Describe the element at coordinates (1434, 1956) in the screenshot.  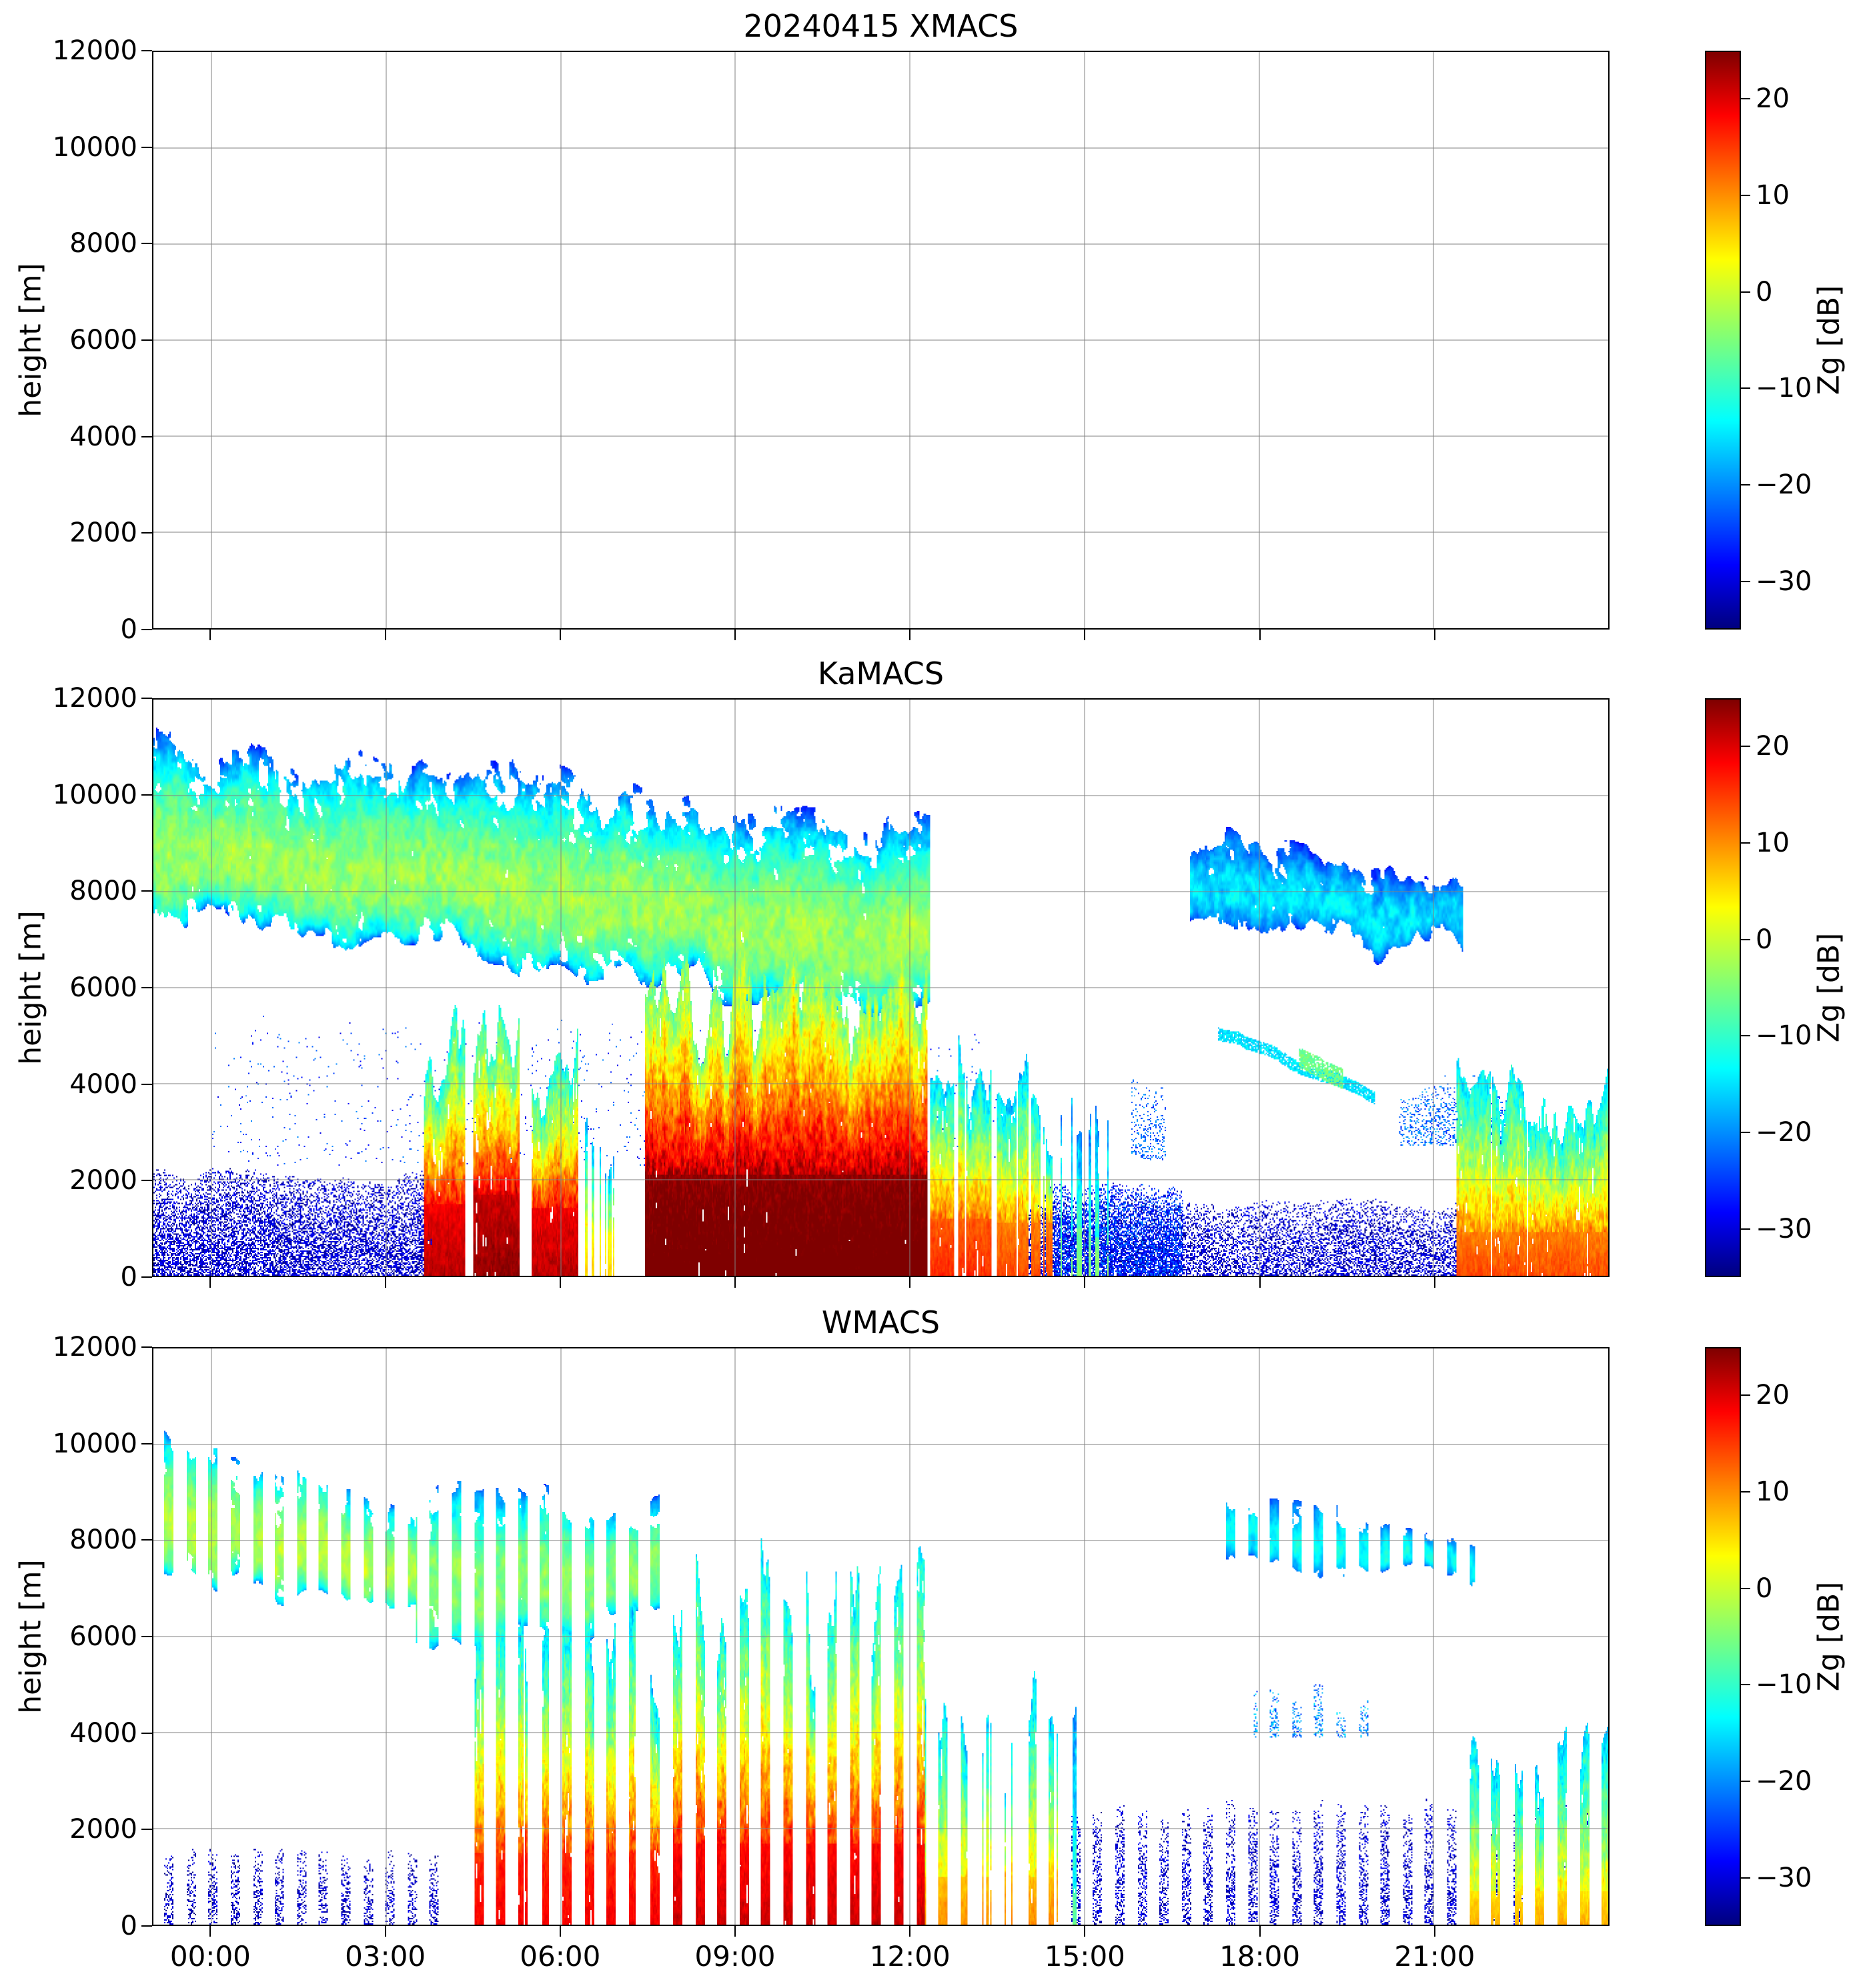
I see `x-tick-label: 21:00` at that location.